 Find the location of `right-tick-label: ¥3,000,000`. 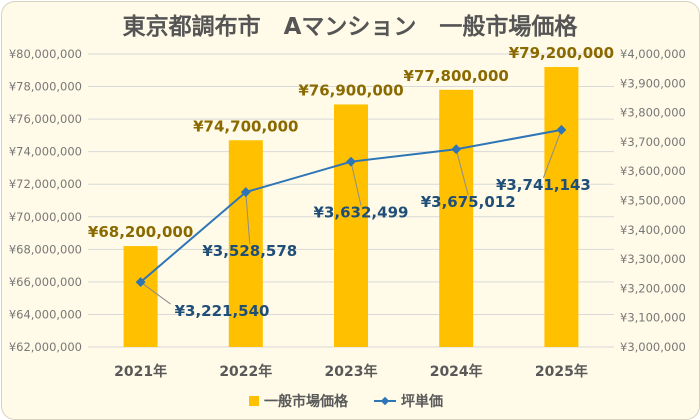

right-tick-label: ¥3,000,000 is located at coordinates (653, 347).